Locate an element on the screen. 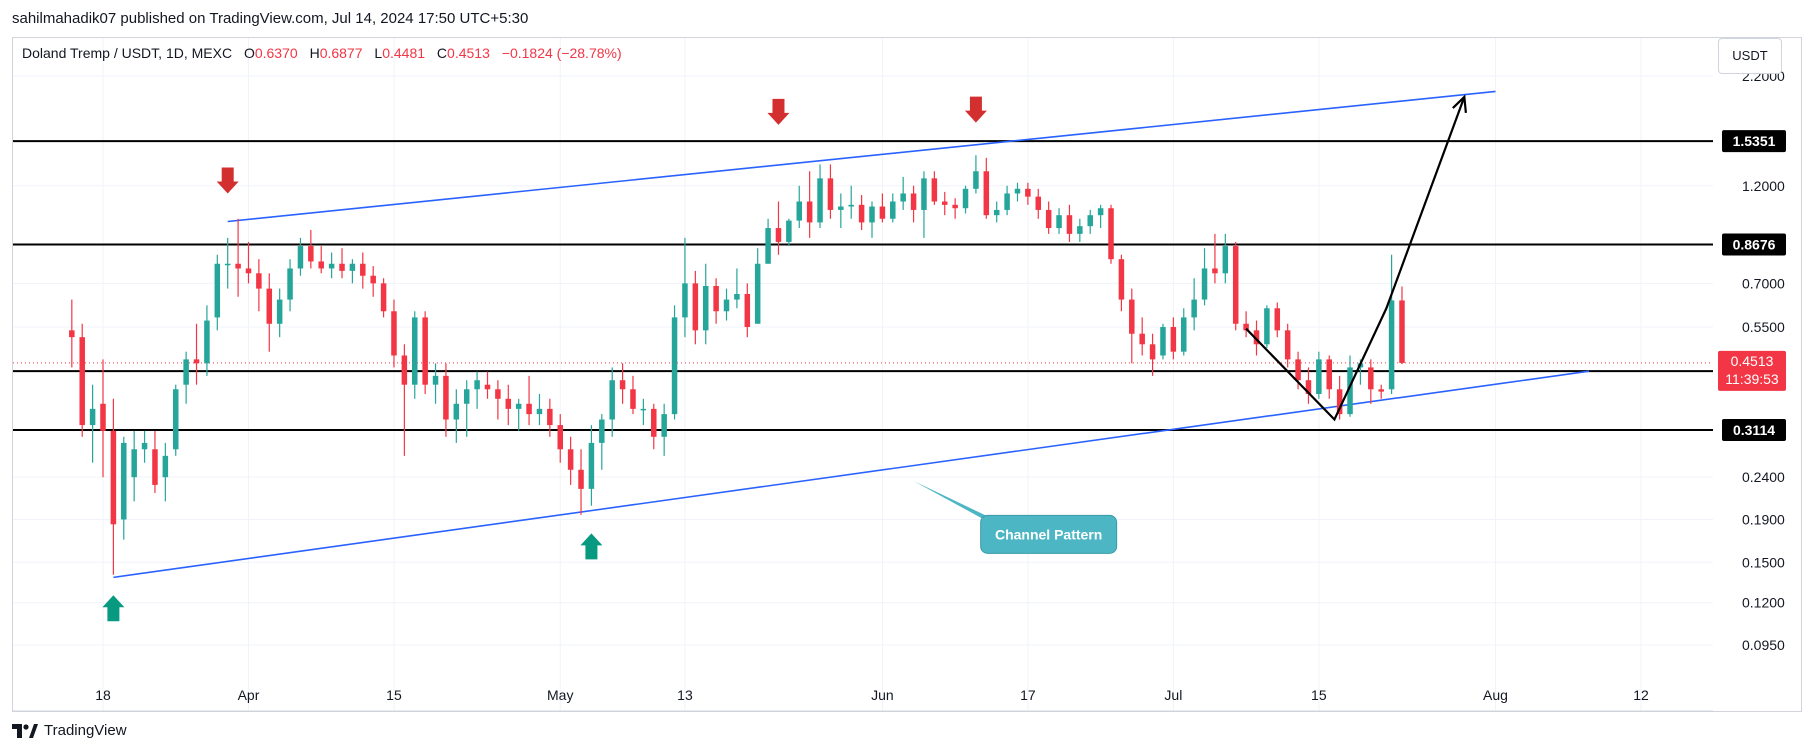 This screenshot has width=1814, height=755. y-tick-label: 0.0950 is located at coordinates (1763, 645).